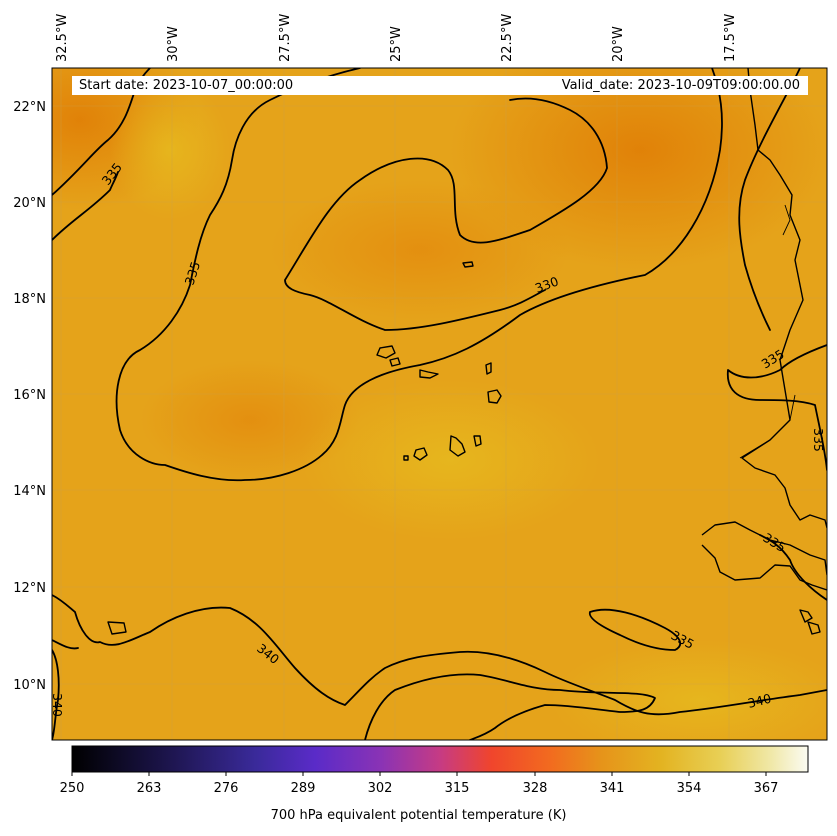 This screenshot has height=836, width=837. What do you see at coordinates (72, 788) in the screenshot?
I see `colorbar-tick-label: 250` at bounding box center [72, 788].